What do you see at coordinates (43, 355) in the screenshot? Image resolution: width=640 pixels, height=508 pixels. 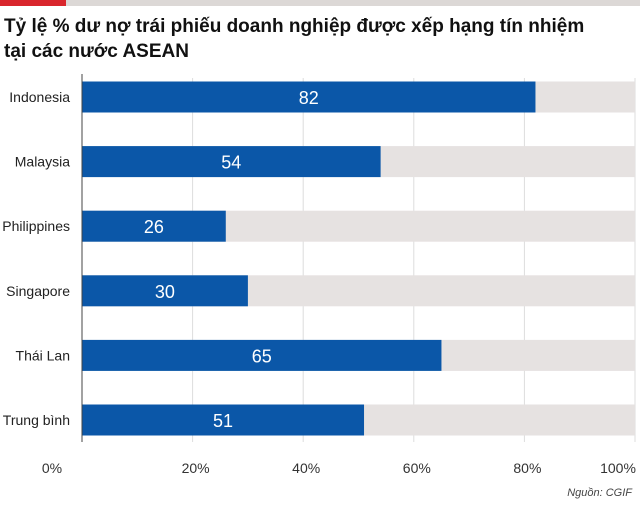 I see `category-label: Thái Lan` at bounding box center [43, 355].